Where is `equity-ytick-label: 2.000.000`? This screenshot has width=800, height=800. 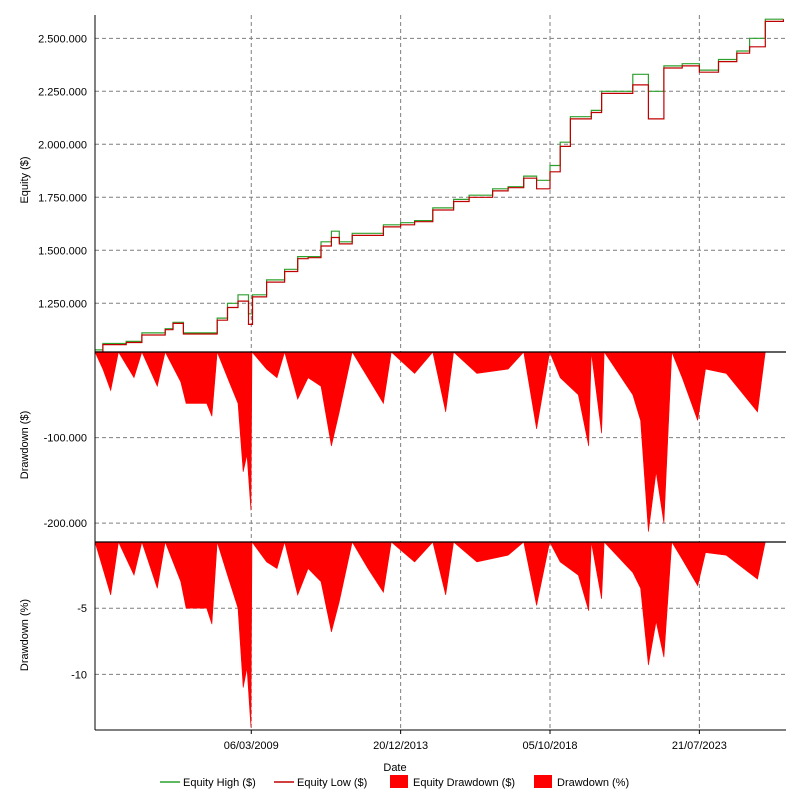
equity-ytick-label: 2.000.000 is located at coordinates (62, 145).